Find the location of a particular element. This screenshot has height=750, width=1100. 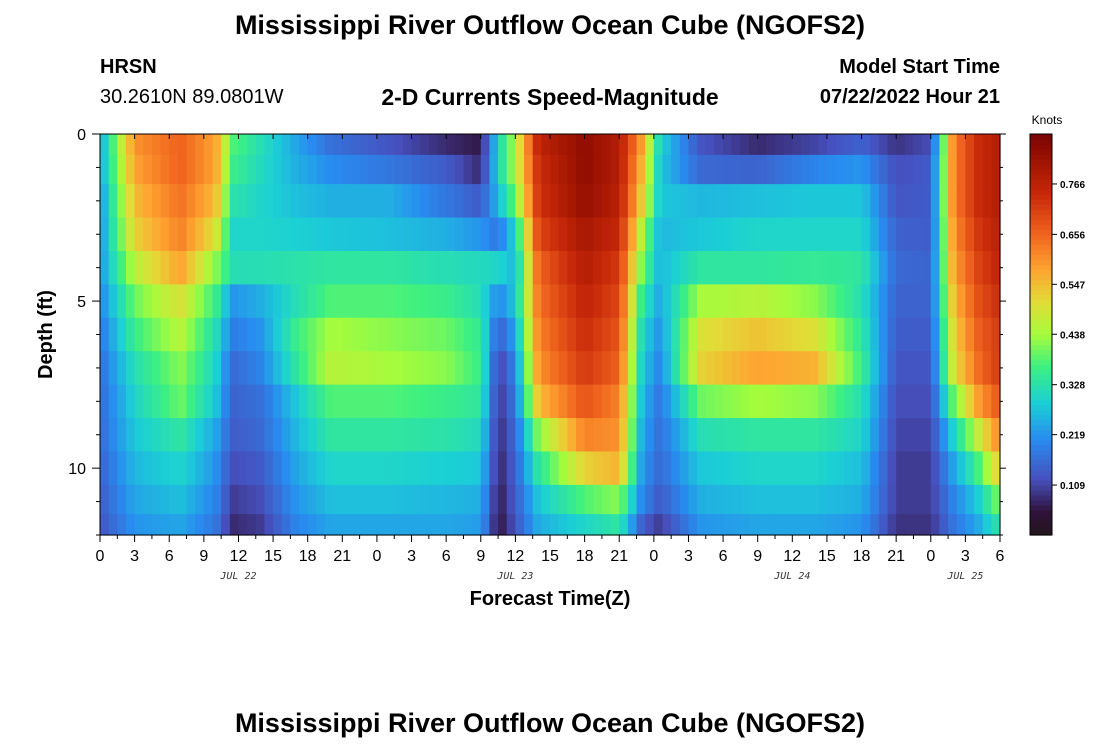

date-label: JUL 23 is located at coordinates (514, 576).